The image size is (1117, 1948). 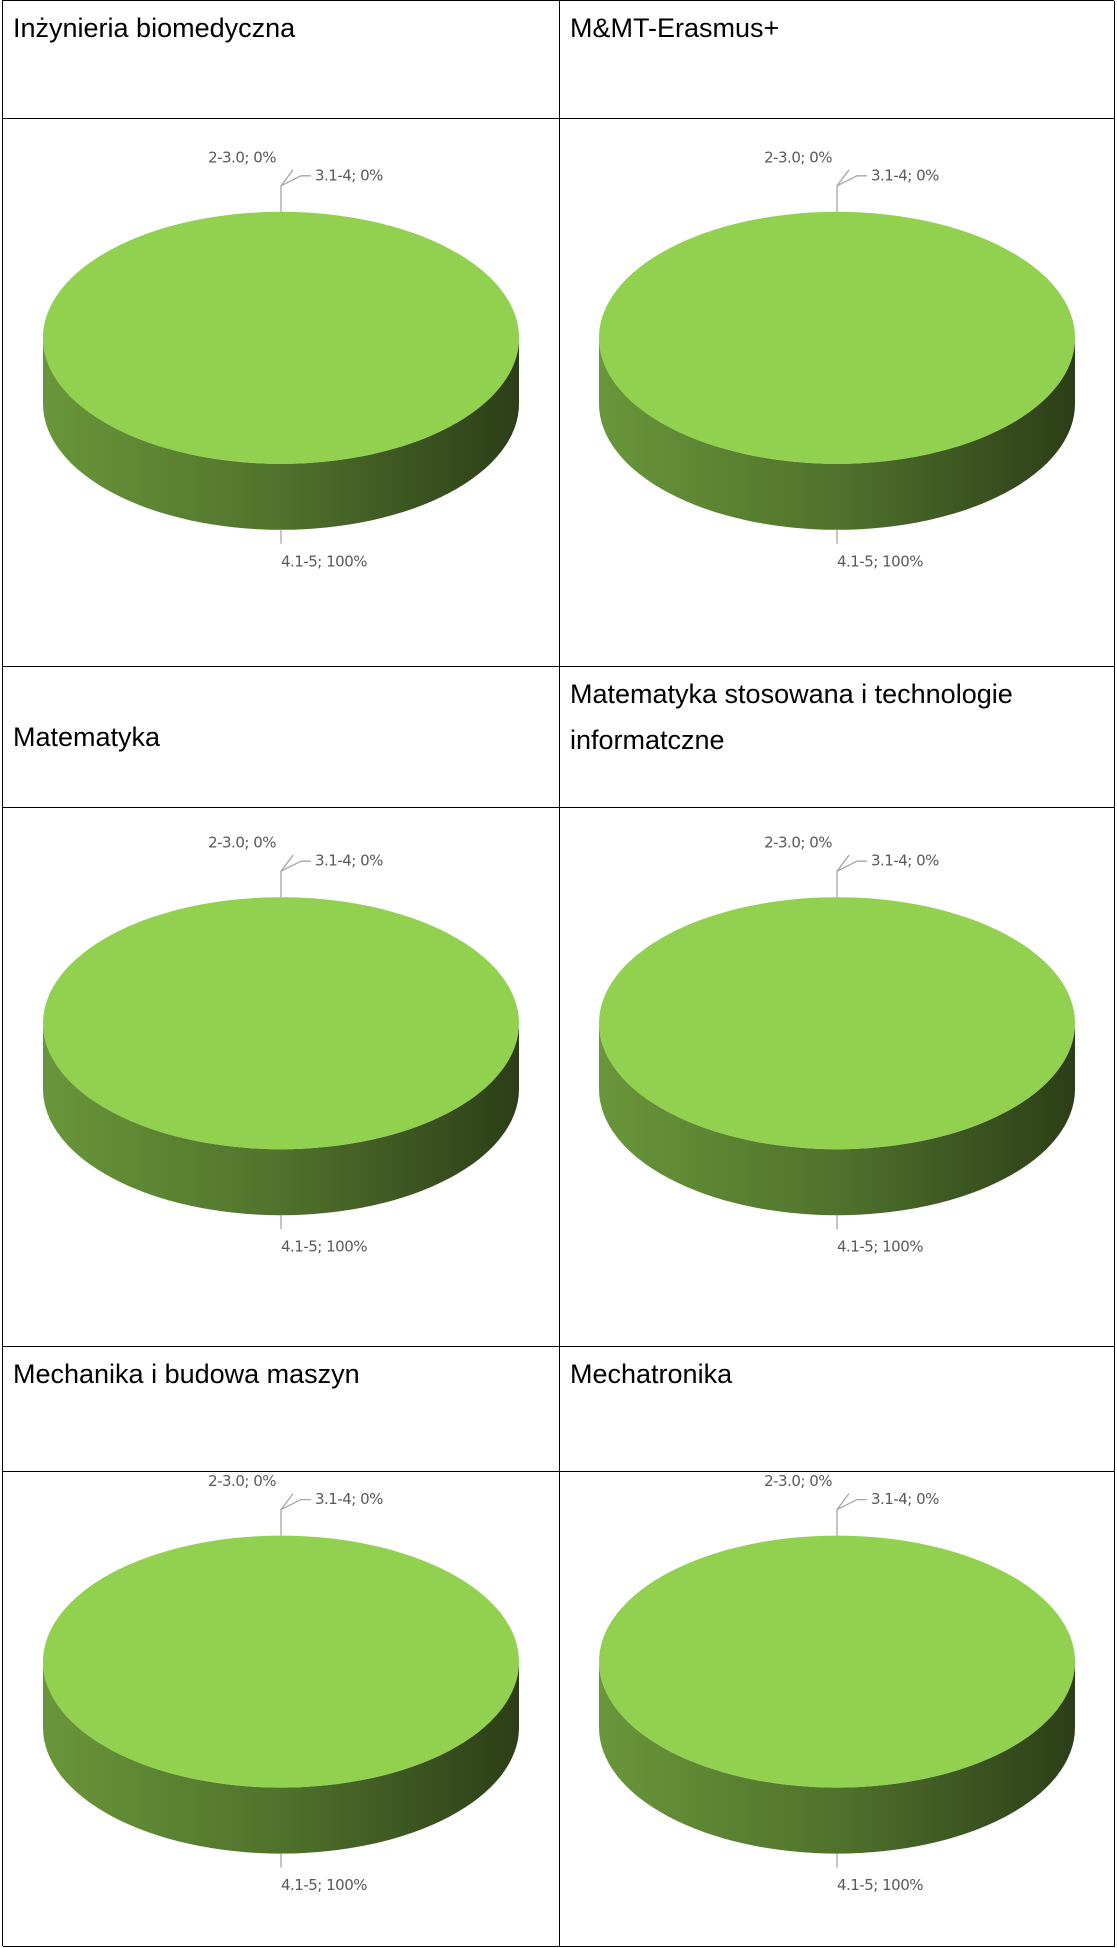 What do you see at coordinates (837, 60) in the screenshot?
I see `cell-title: M&MT-Erasmus+` at bounding box center [837, 60].